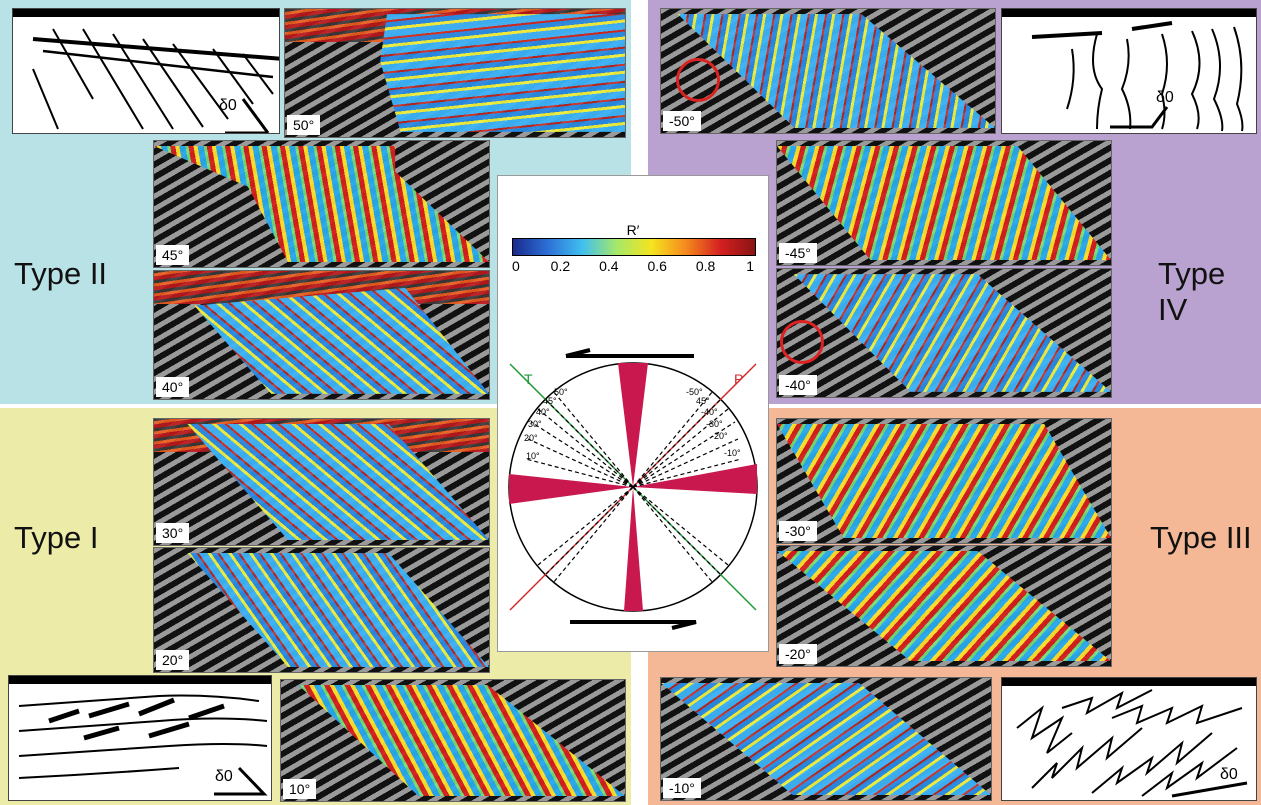  I want to click on panel-angle-label: 10°, so click(300, 789).